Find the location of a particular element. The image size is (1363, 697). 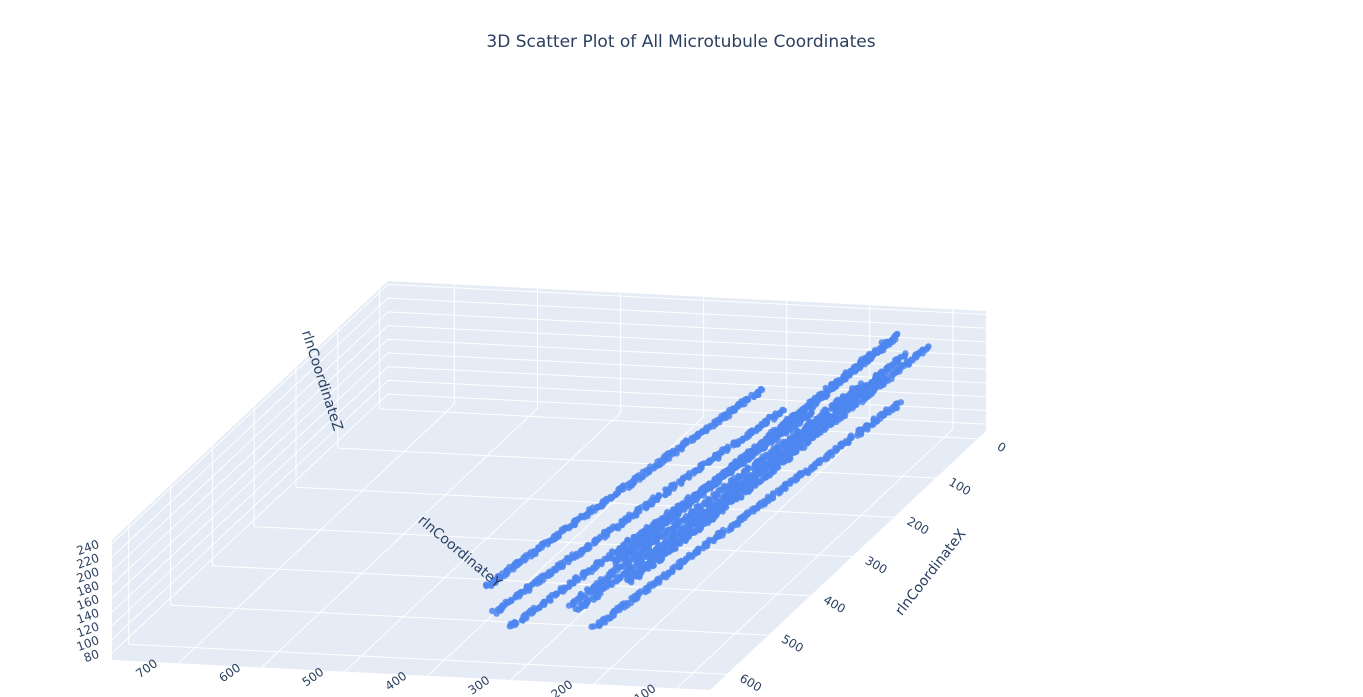

x-tick-label: 500 is located at coordinates (792, 644).